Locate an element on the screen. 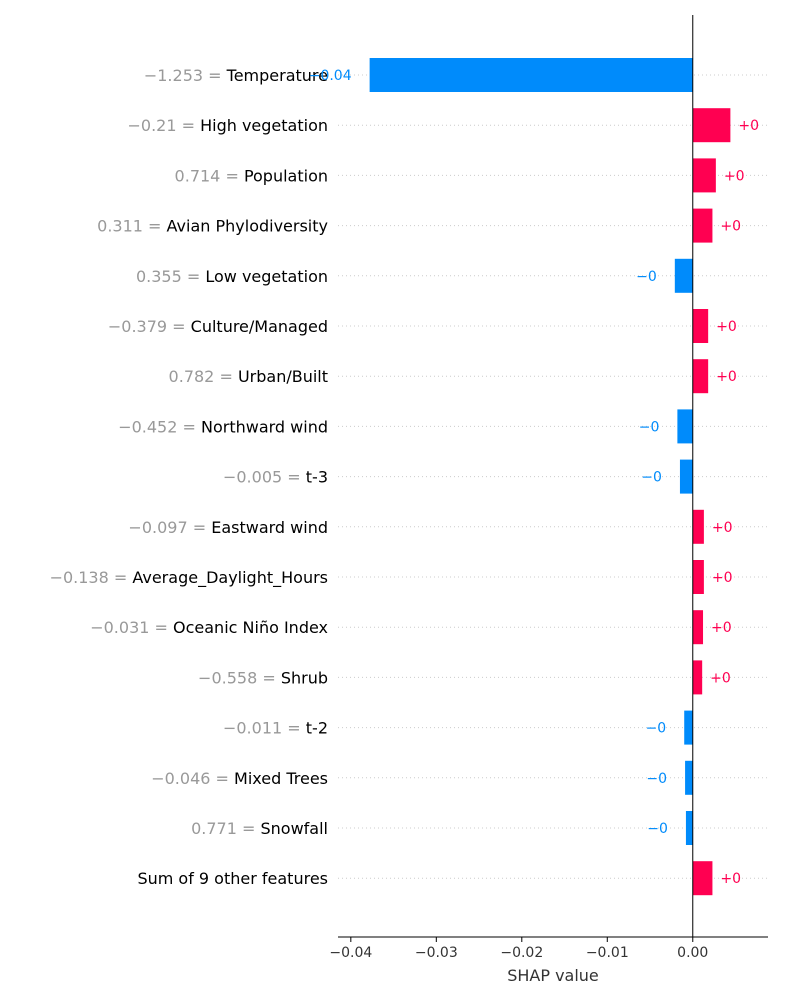  feature-name: Sum of 9 other features is located at coordinates (232, 878).